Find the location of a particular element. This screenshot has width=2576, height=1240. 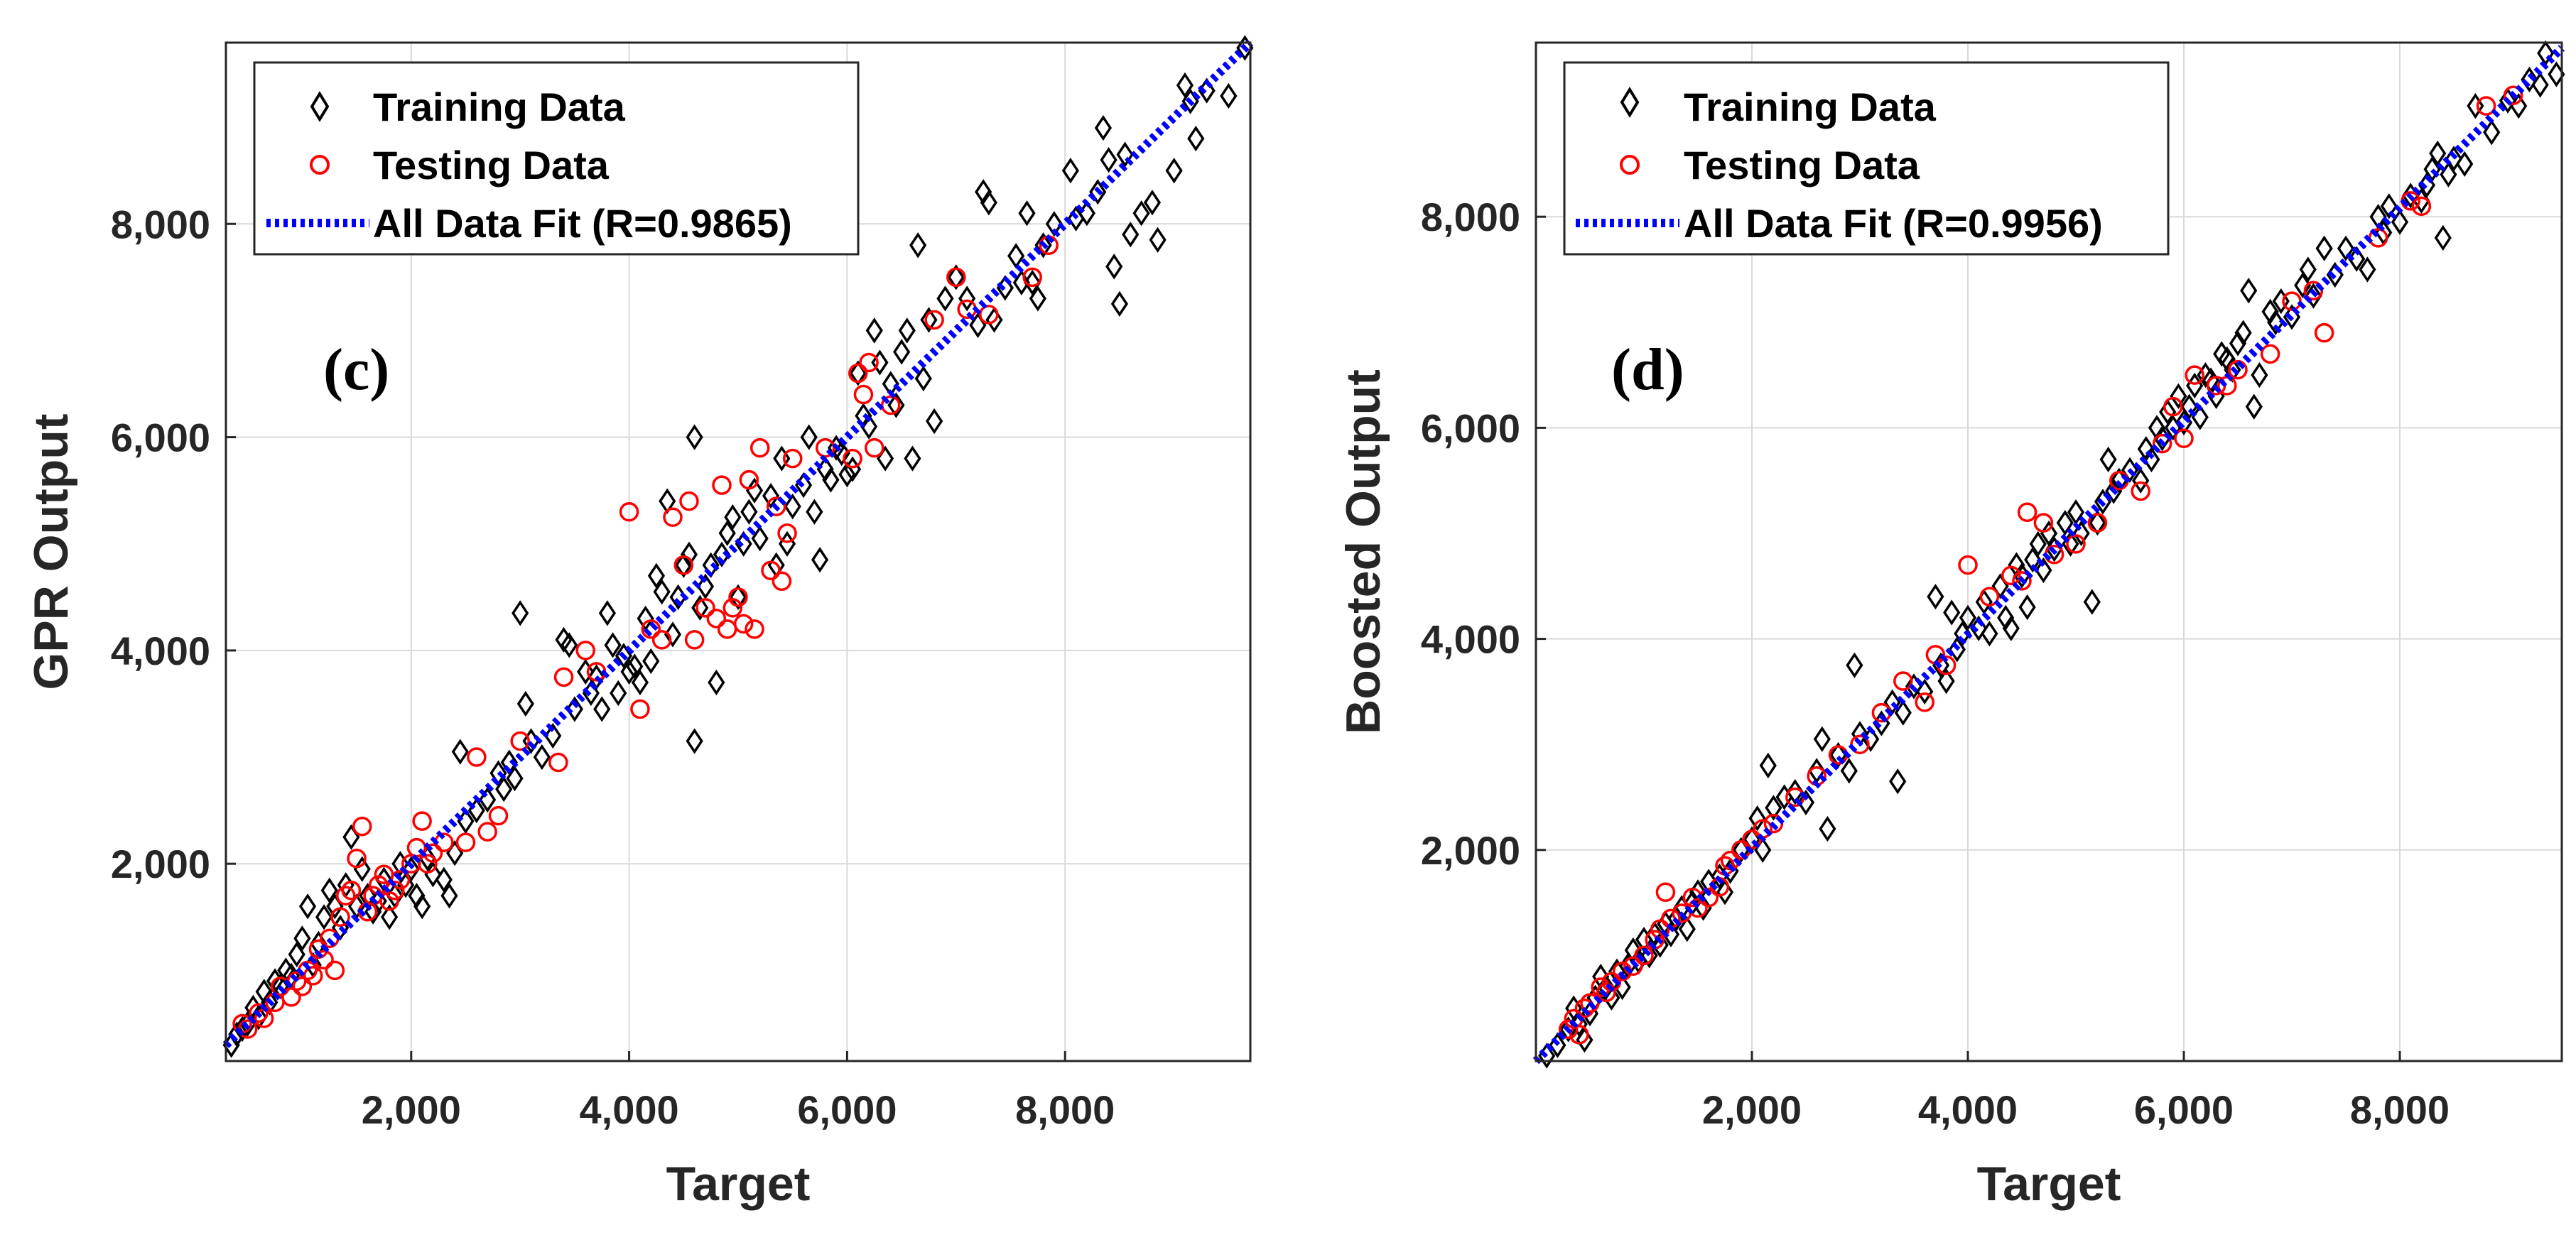

x-tick-label: 6,000 is located at coordinates (847, 1109).